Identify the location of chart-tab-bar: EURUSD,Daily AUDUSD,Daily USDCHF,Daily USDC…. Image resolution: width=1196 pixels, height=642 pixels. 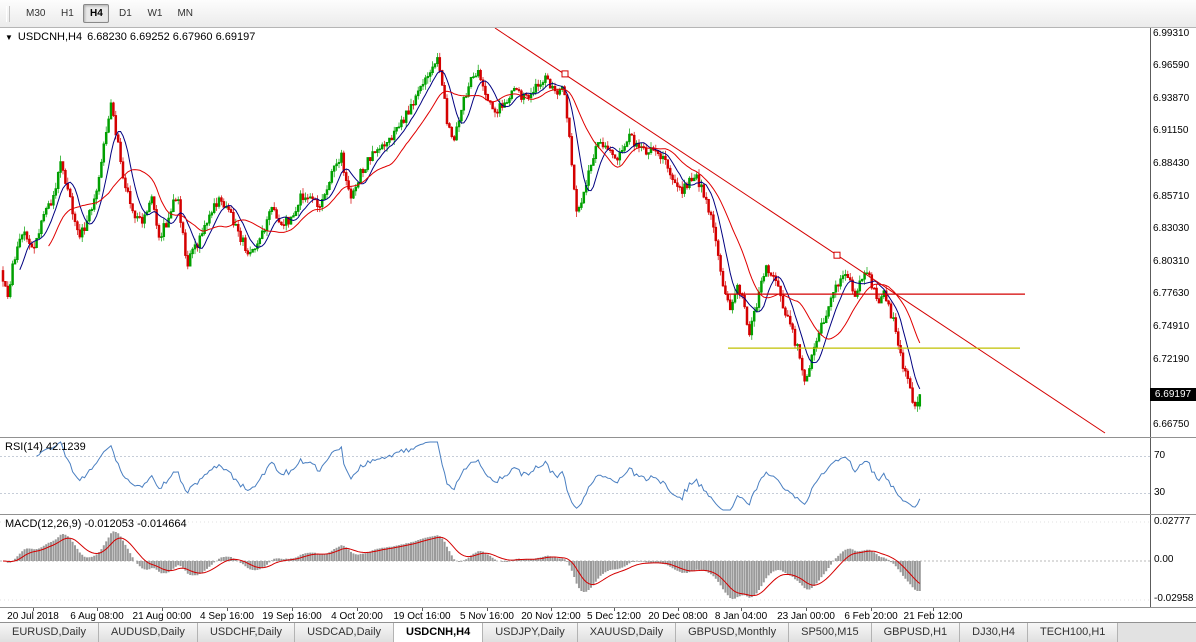
(598, 632).